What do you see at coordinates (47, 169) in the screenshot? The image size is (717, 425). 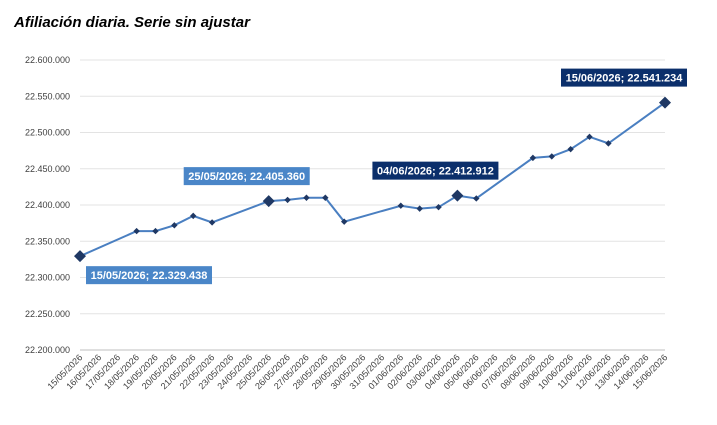 I see `y-tick-label: 22.450.000` at bounding box center [47, 169].